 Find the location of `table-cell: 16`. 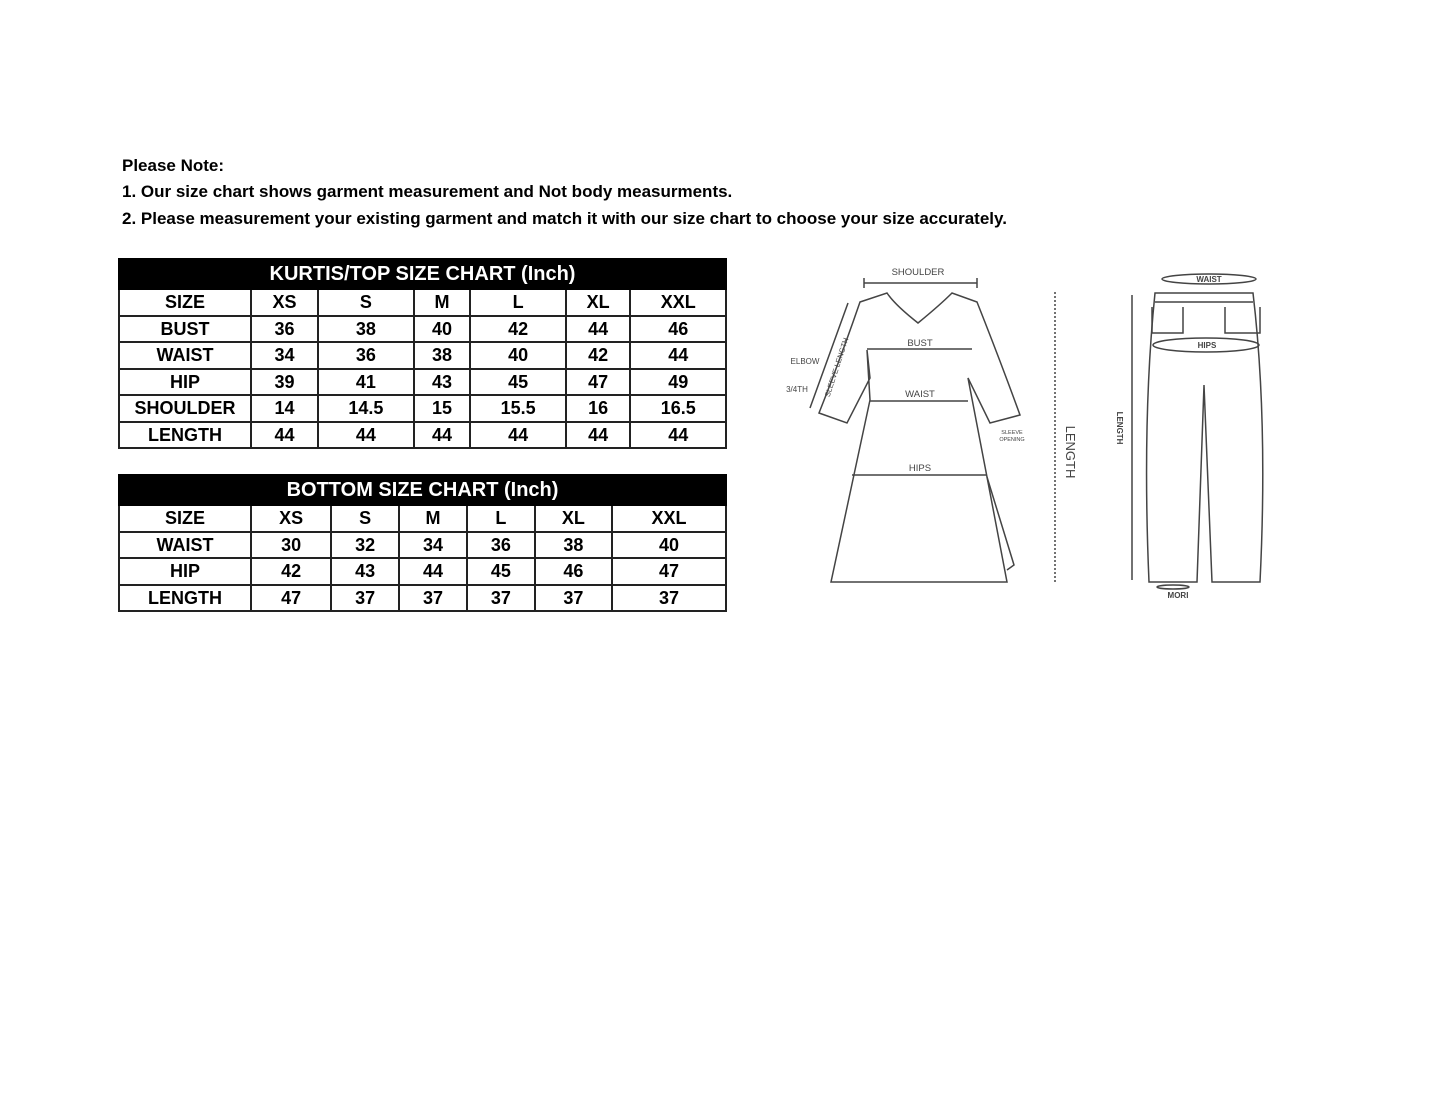

table-cell: 16 is located at coordinates (598, 408).